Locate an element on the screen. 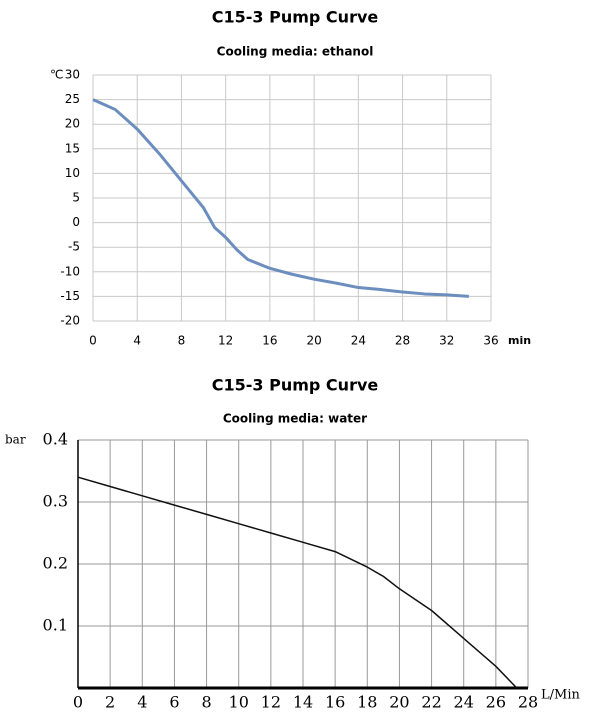 The image size is (590, 717). y-axis-label: bar is located at coordinates (15, 440).